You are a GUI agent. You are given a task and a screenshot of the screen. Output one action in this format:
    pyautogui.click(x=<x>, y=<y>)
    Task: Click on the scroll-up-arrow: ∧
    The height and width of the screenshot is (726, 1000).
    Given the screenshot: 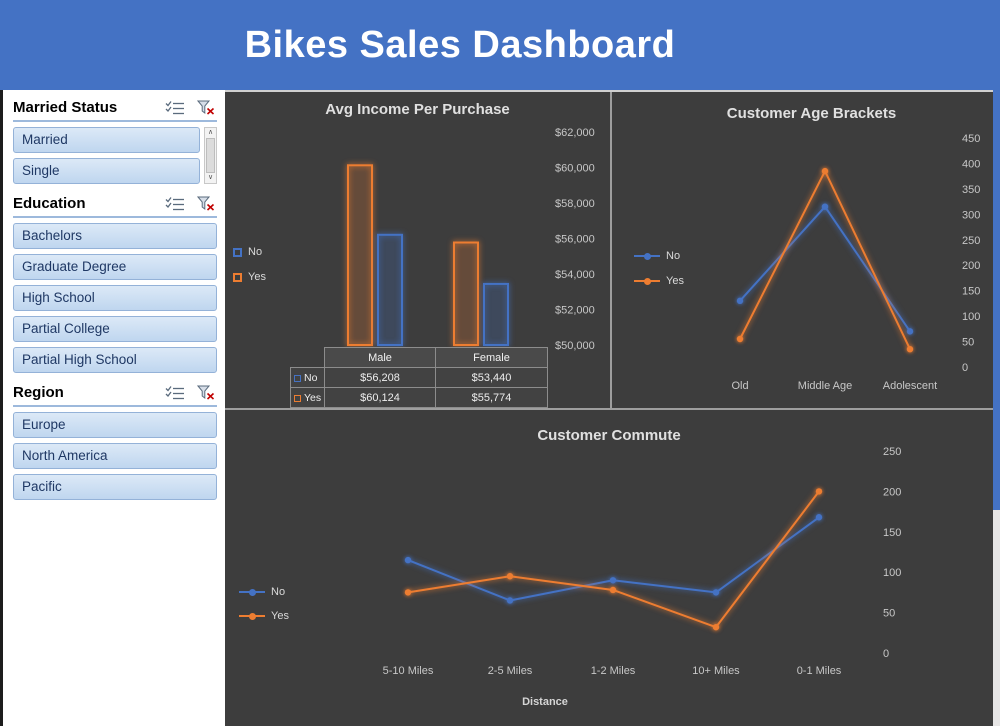 What is the action you would take?
    pyautogui.click(x=210, y=132)
    